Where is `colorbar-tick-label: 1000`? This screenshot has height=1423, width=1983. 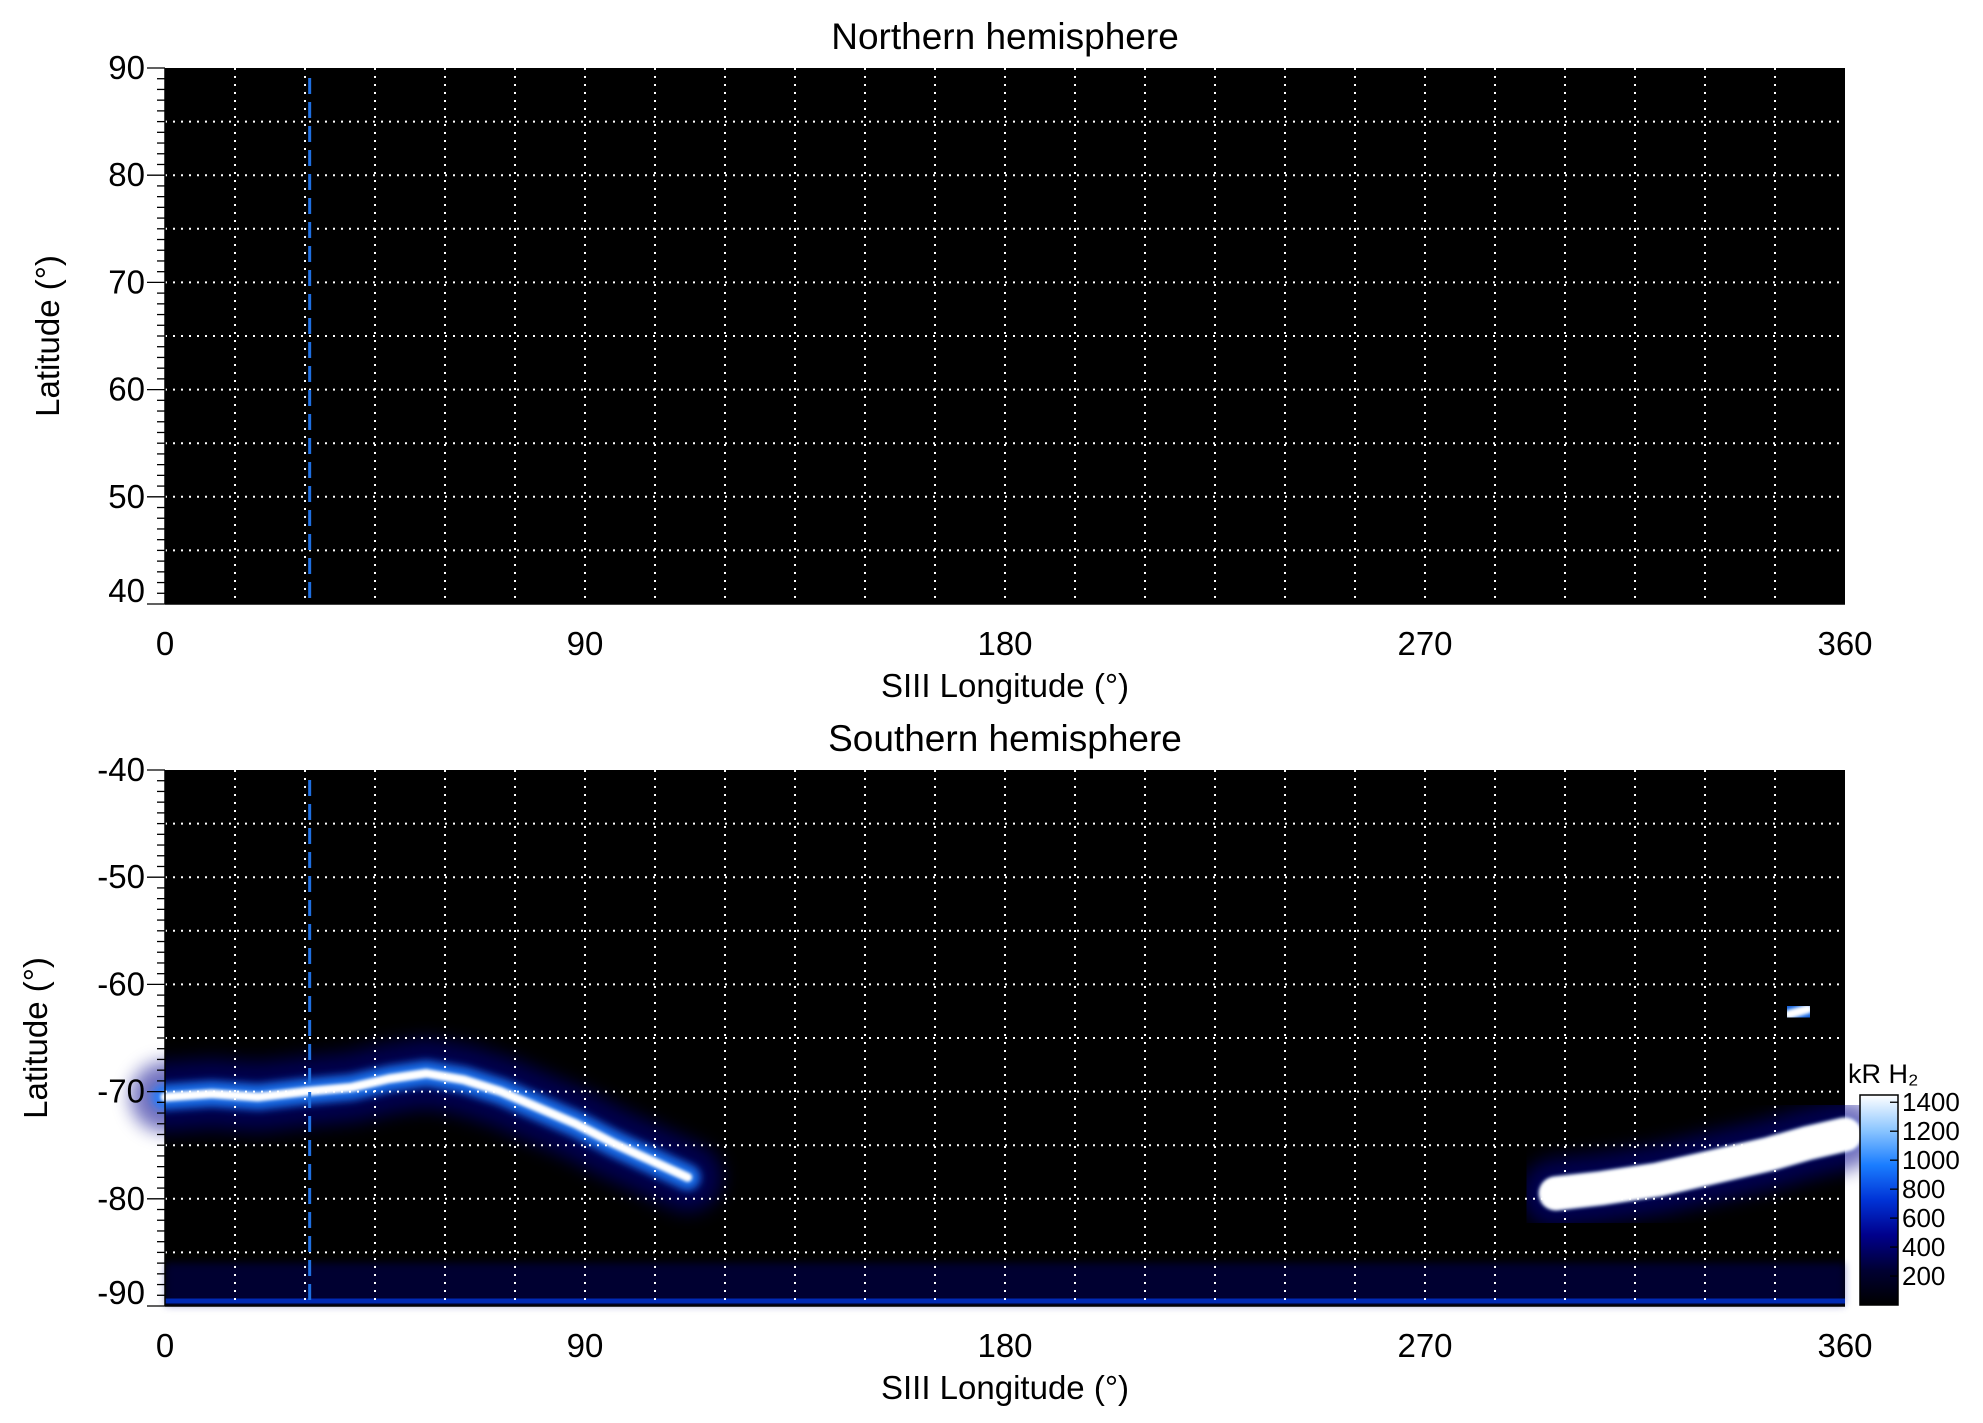
colorbar-tick-label: 1000 is located at coordinates (1931, 1160).